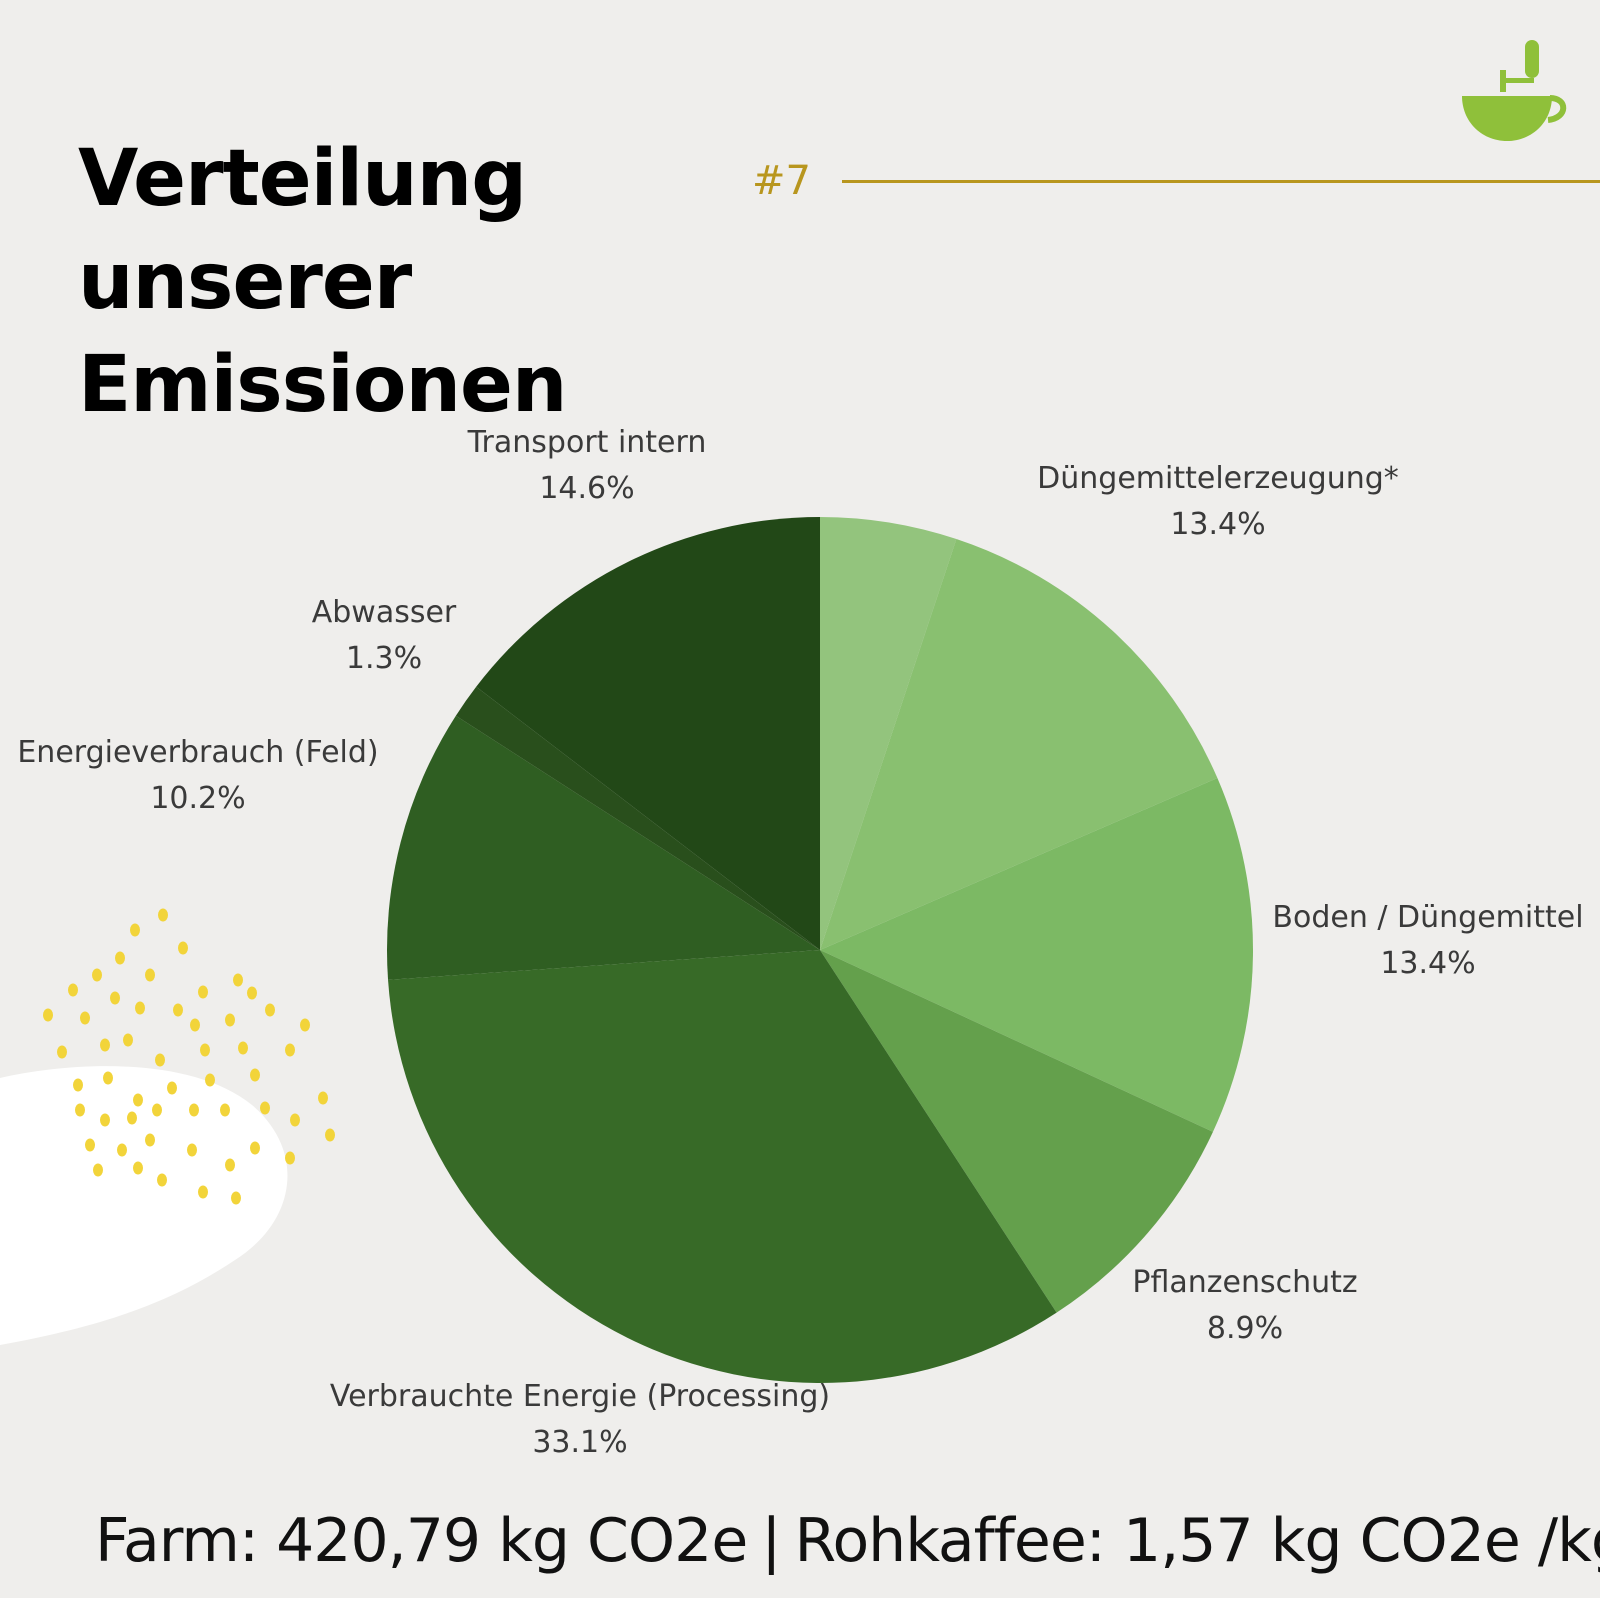  Describe the element at coordinates (384, 612) in the screenshot. I see `slice-label: Abwasser` at that location.